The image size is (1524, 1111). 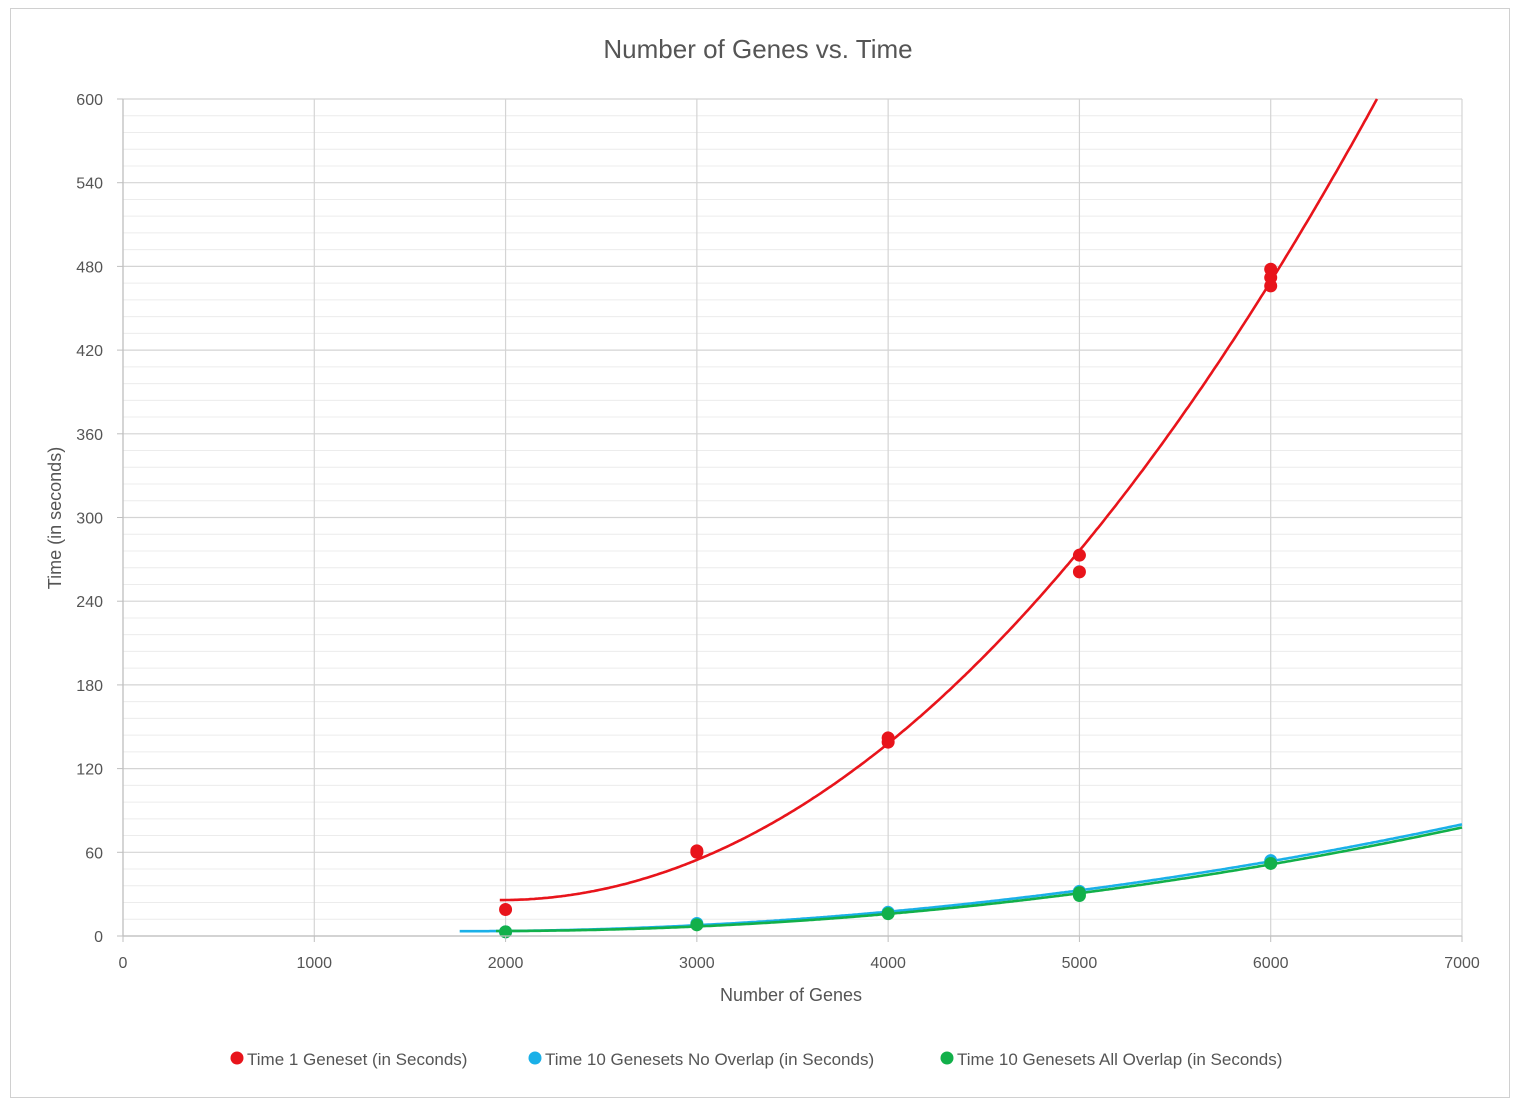 I want to click on y-tick-label: 300, so click(x=89, y=519).